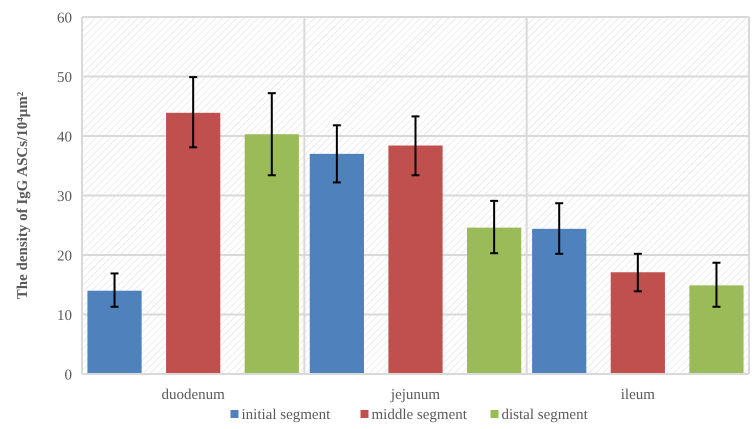 The width and height of the screenshot is (755, 429). Describe the element at coordinates (64, 78) in the screenshot. I see `y-tick-label: 50` at that location.